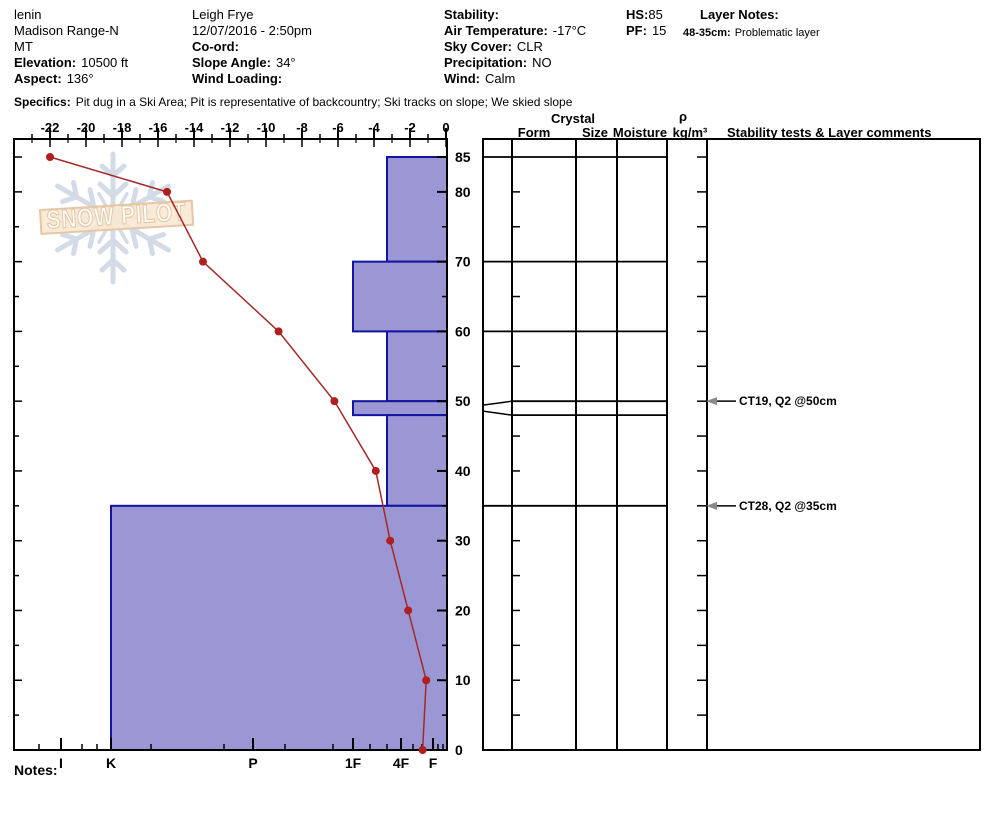 The height and width of the screenshot is (840, 994). Describe the element at coordinates (573, 118) in the screenshot. I see `crystal-header: Crystal` at that location.